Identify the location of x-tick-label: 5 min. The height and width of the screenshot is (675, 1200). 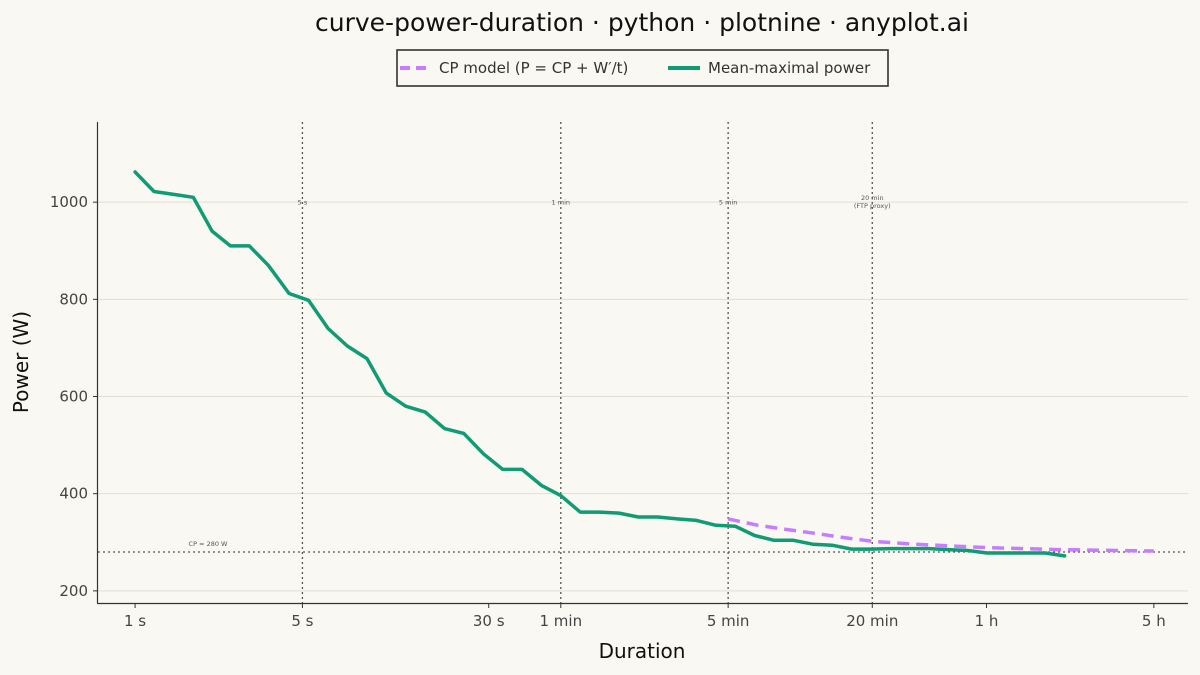
(728, 621).